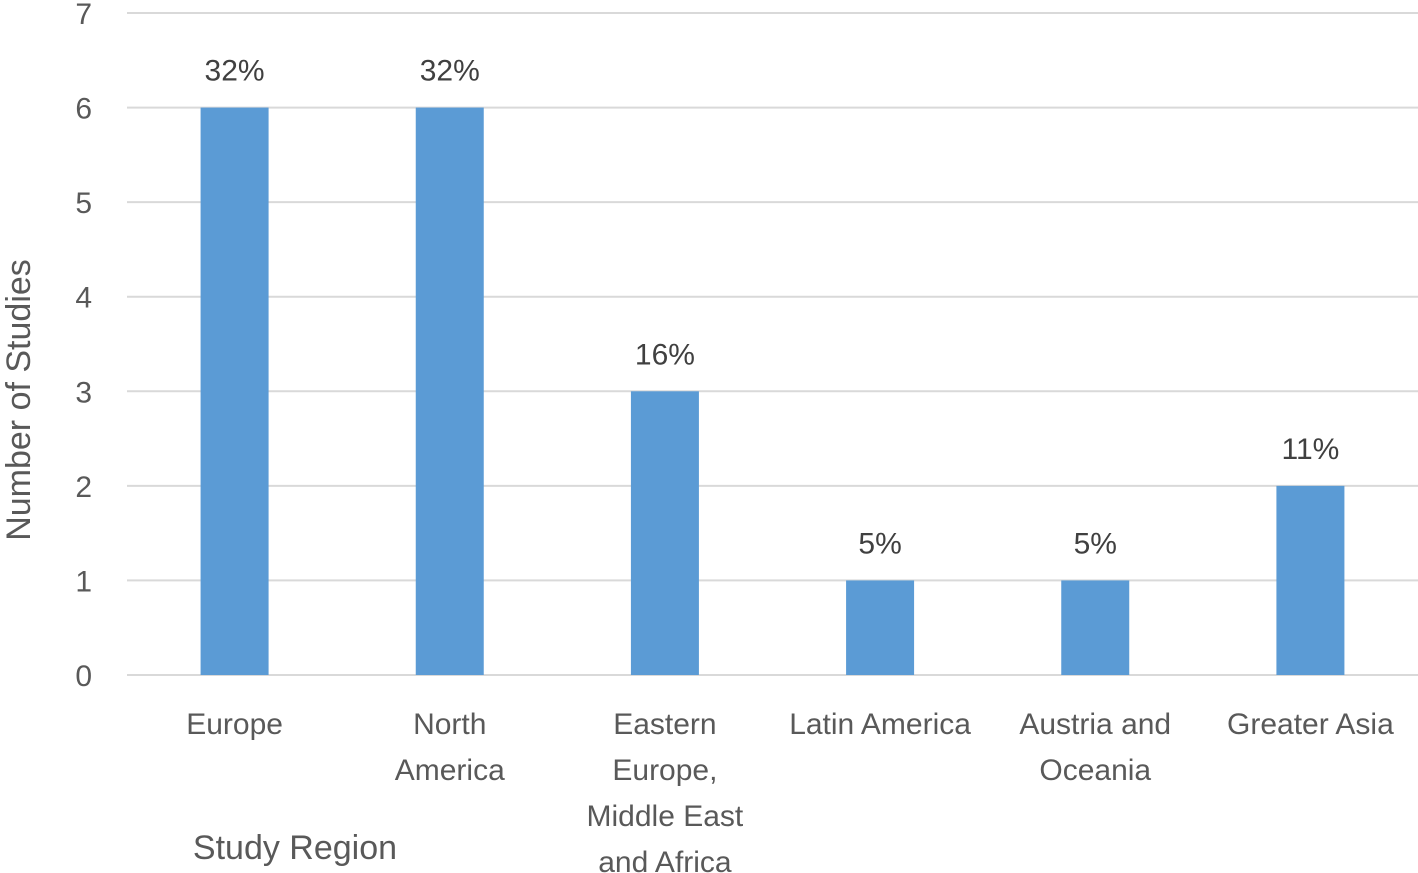 This screenshot has width=1418, height=873. I want to click on data-label-4: 5%, so click(1095, 543).